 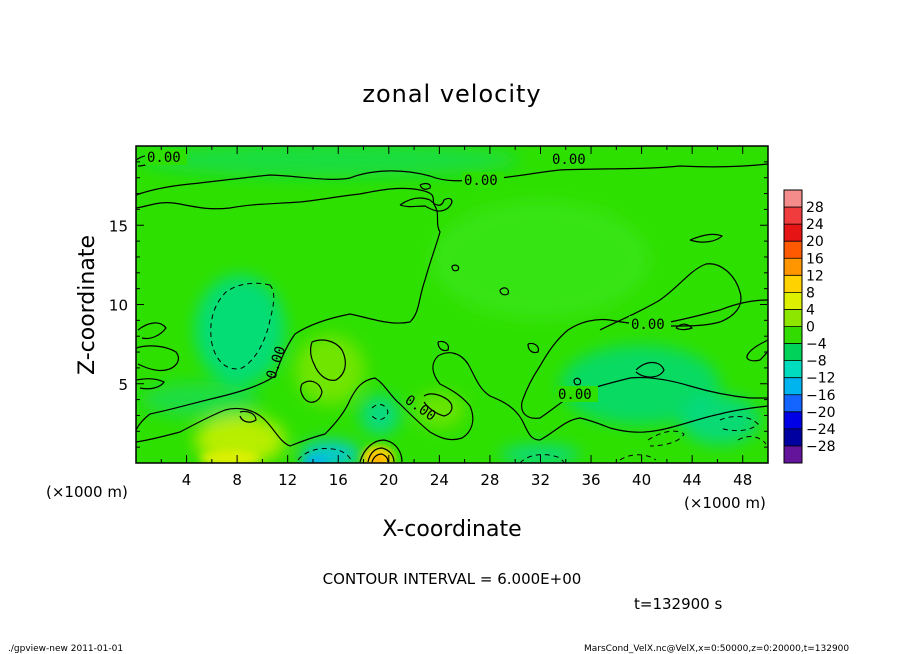 I want to click on x-tick-label: 16, so click(x=338, y=480).